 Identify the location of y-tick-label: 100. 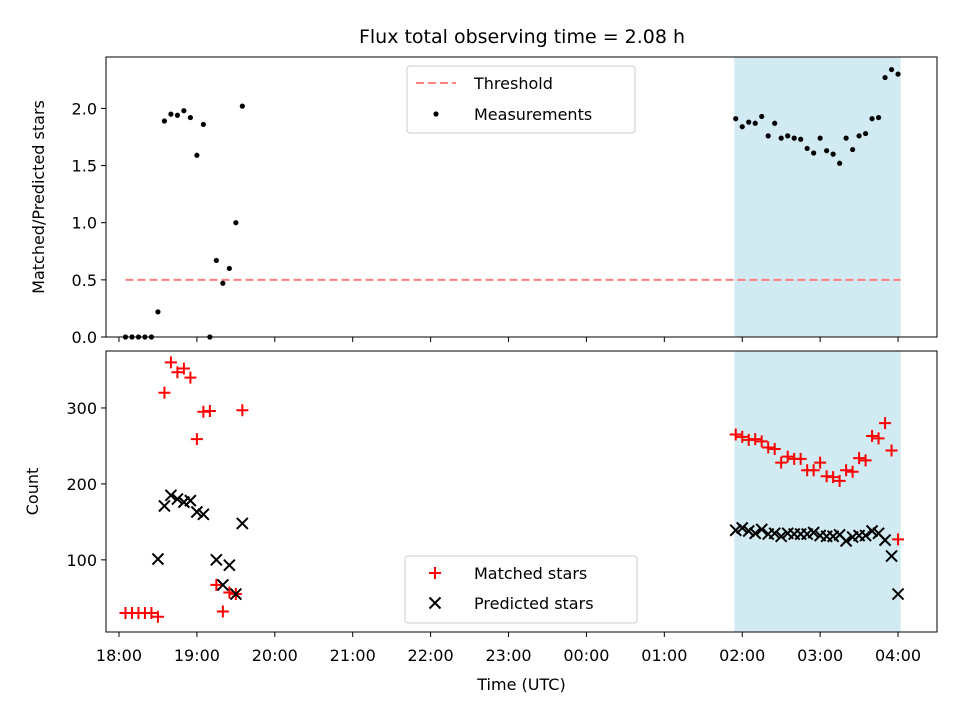
(81, 560).